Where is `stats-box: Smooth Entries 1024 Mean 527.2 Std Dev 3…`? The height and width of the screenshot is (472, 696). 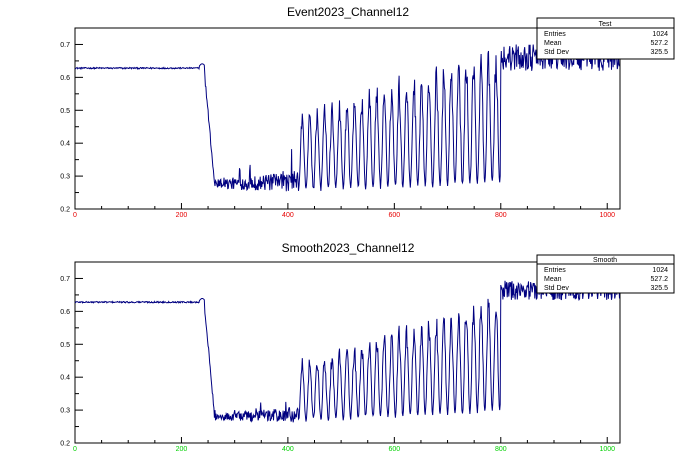
stats-box: Smooth Entries 1024 Mean 527.2 Std Dev 3… is located at coordinates (605, 274).